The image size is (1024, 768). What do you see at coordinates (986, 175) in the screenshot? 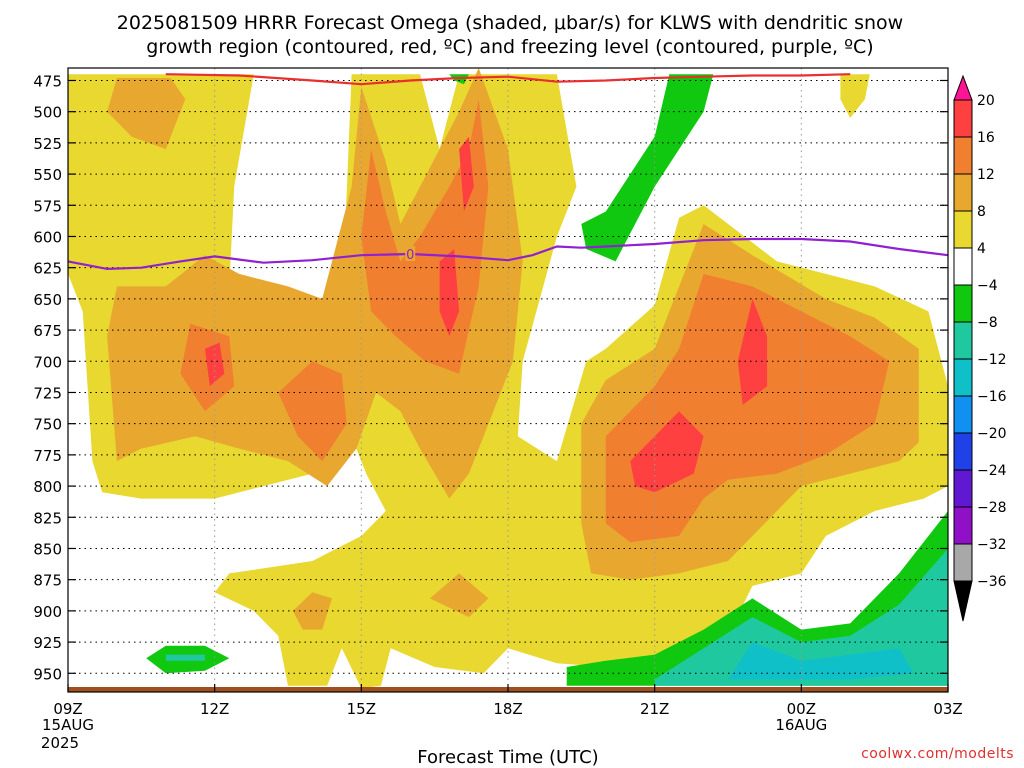
I see `colorbar-label-2: 12` at bounding box center [986, 175].